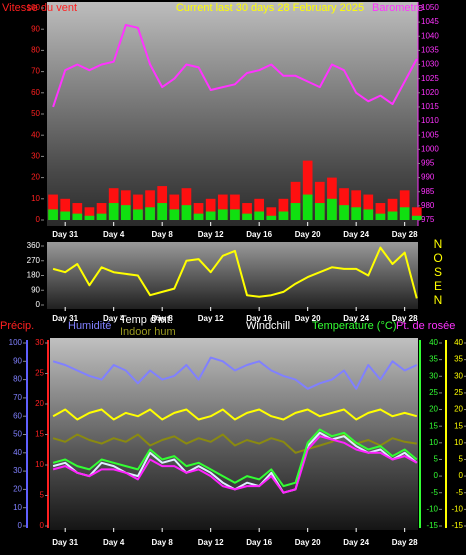 This screenshot has width=466, height=555. What do you see at coordinates (34, 7) in the screenshot?
I see `y-tick-label: 100` at bounding box center [34, 7].